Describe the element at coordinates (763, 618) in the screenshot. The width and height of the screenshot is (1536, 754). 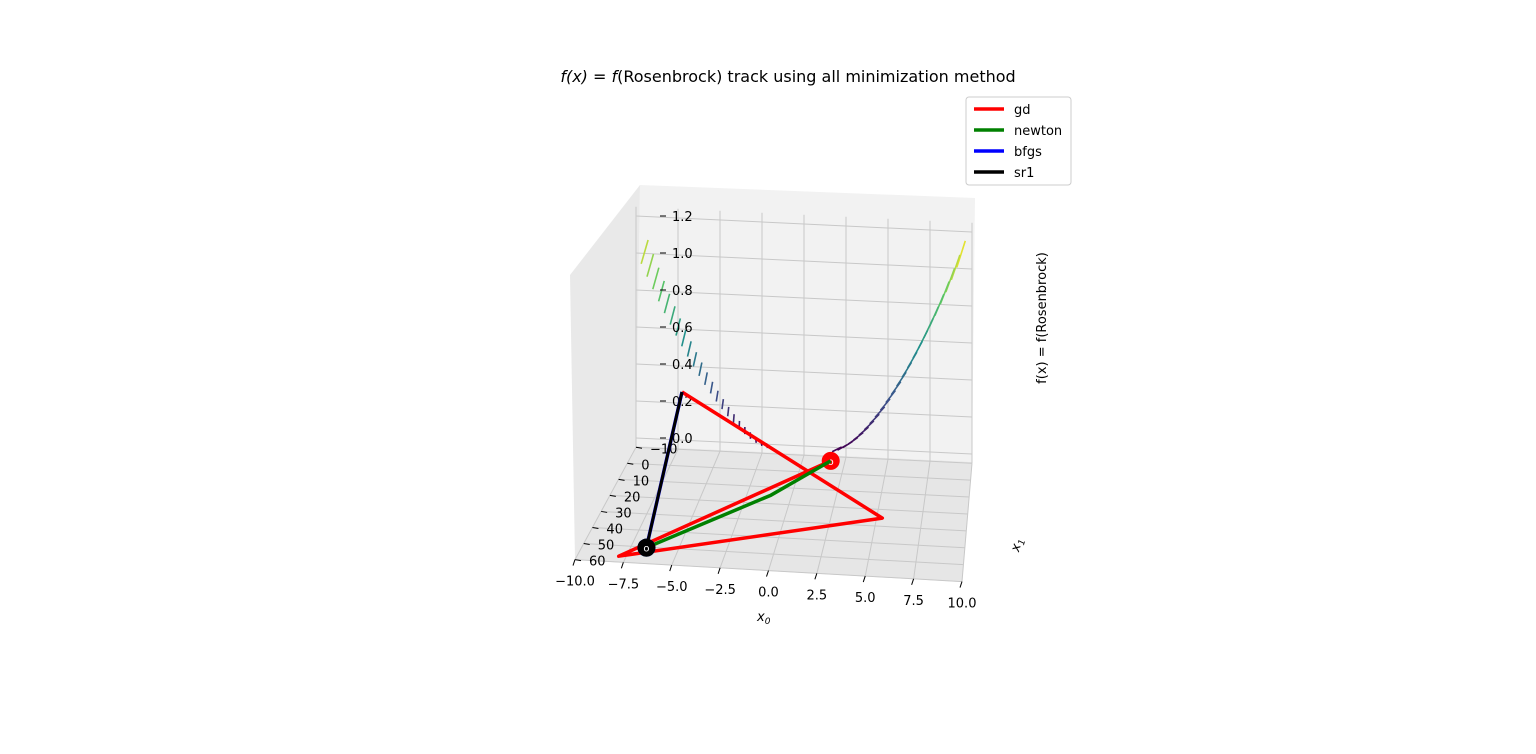
I see `x-axis-label: x0` at that location.